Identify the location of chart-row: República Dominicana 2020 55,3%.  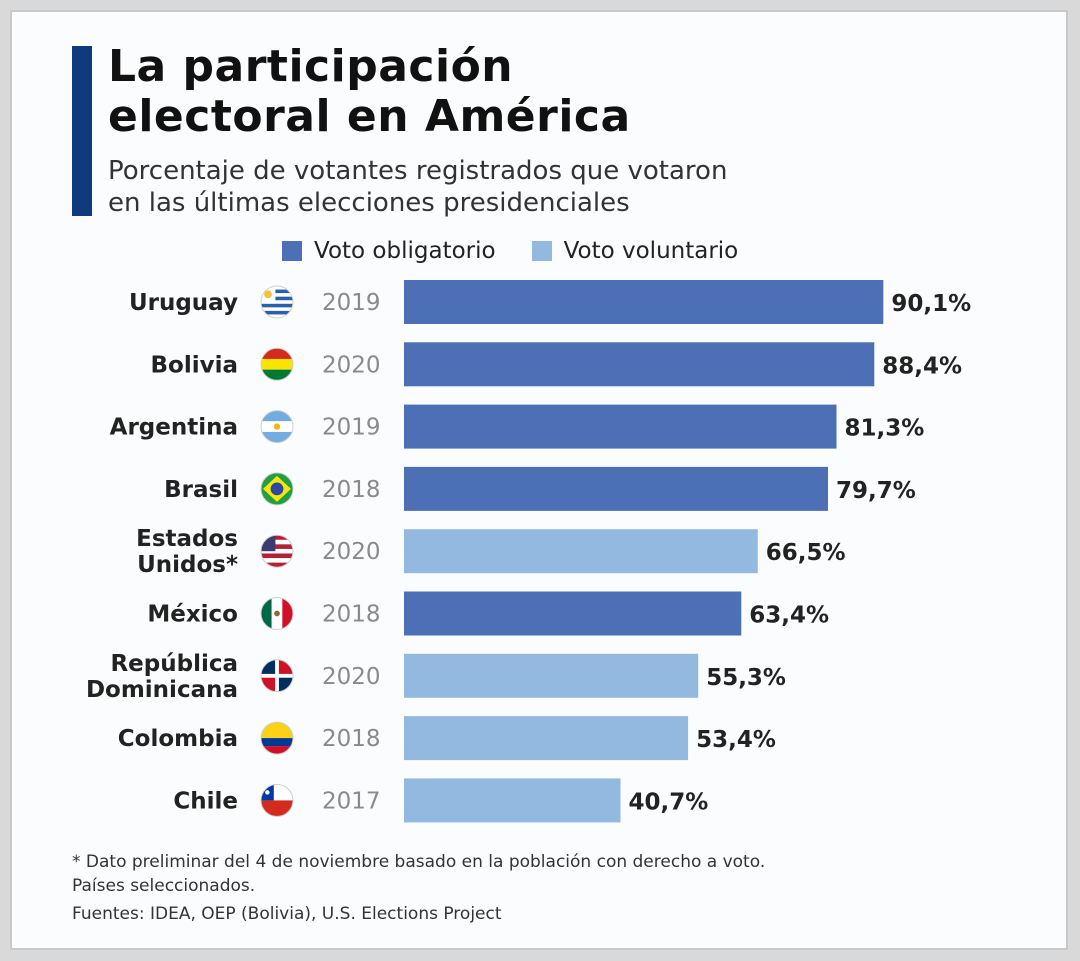
(436, 677).